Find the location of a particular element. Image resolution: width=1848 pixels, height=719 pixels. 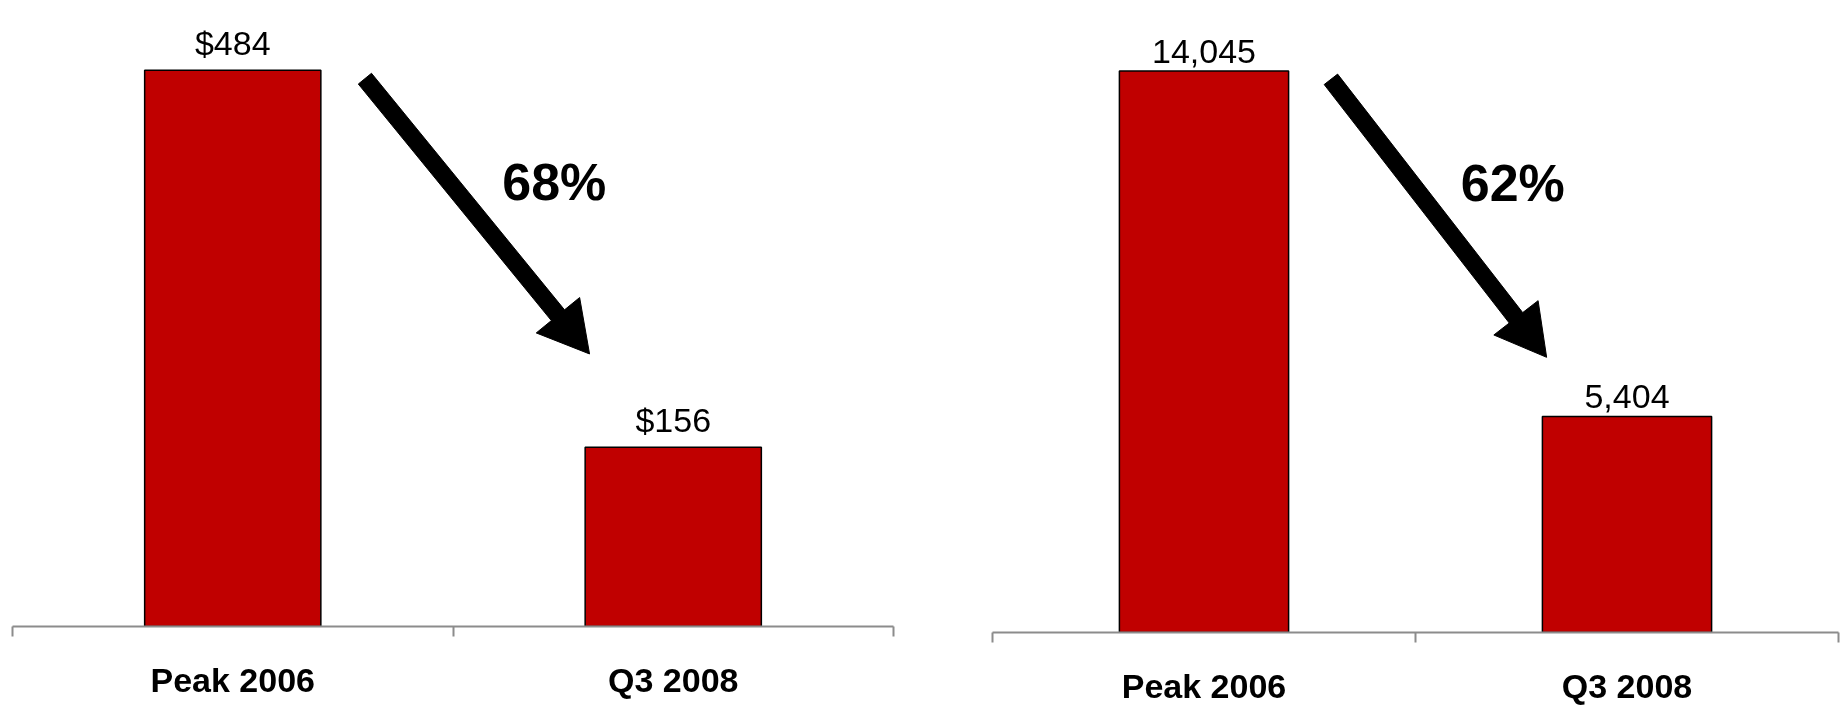

data-label: $484 is located at coordinates (232, 43).